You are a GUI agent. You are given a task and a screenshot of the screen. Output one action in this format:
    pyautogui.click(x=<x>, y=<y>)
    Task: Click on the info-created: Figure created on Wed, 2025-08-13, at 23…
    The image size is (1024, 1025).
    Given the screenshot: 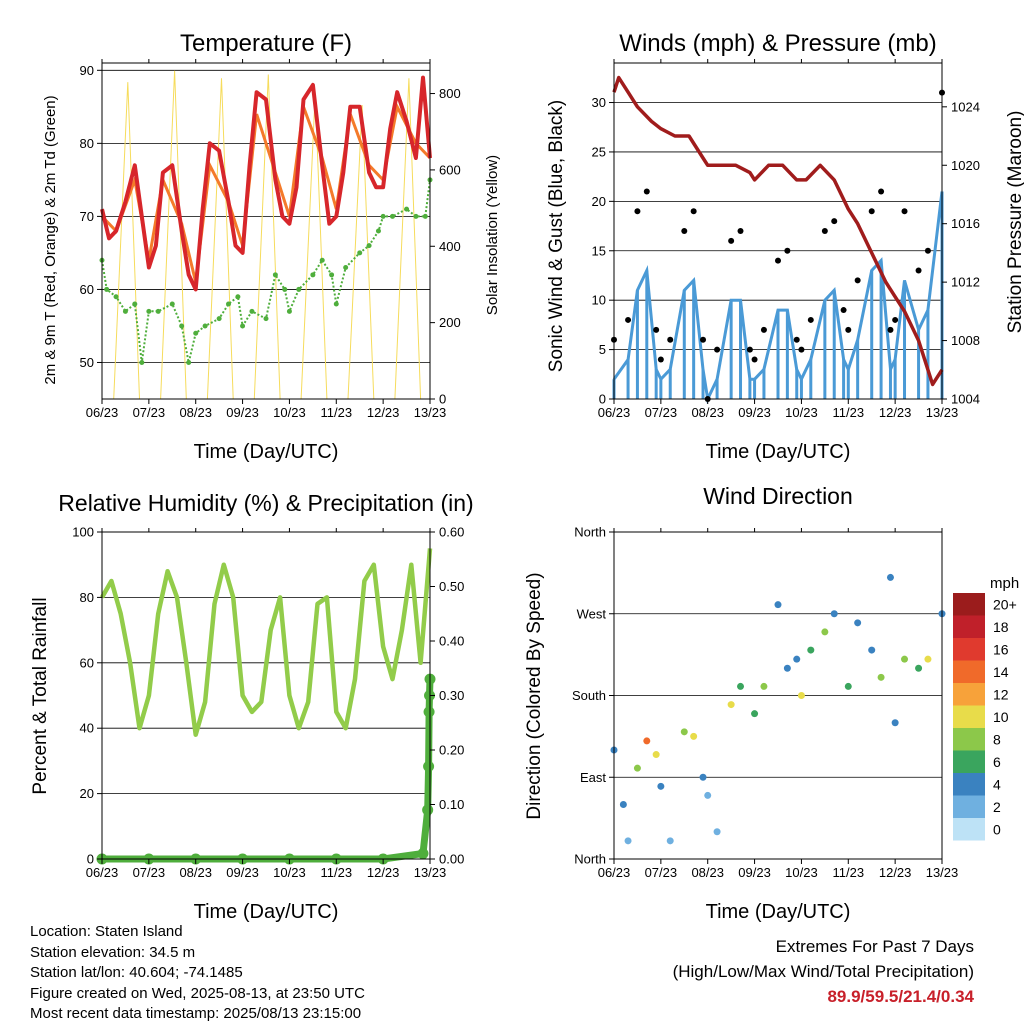 What is the action you would take?
    pyautogui.click(x=197, y=993)
    